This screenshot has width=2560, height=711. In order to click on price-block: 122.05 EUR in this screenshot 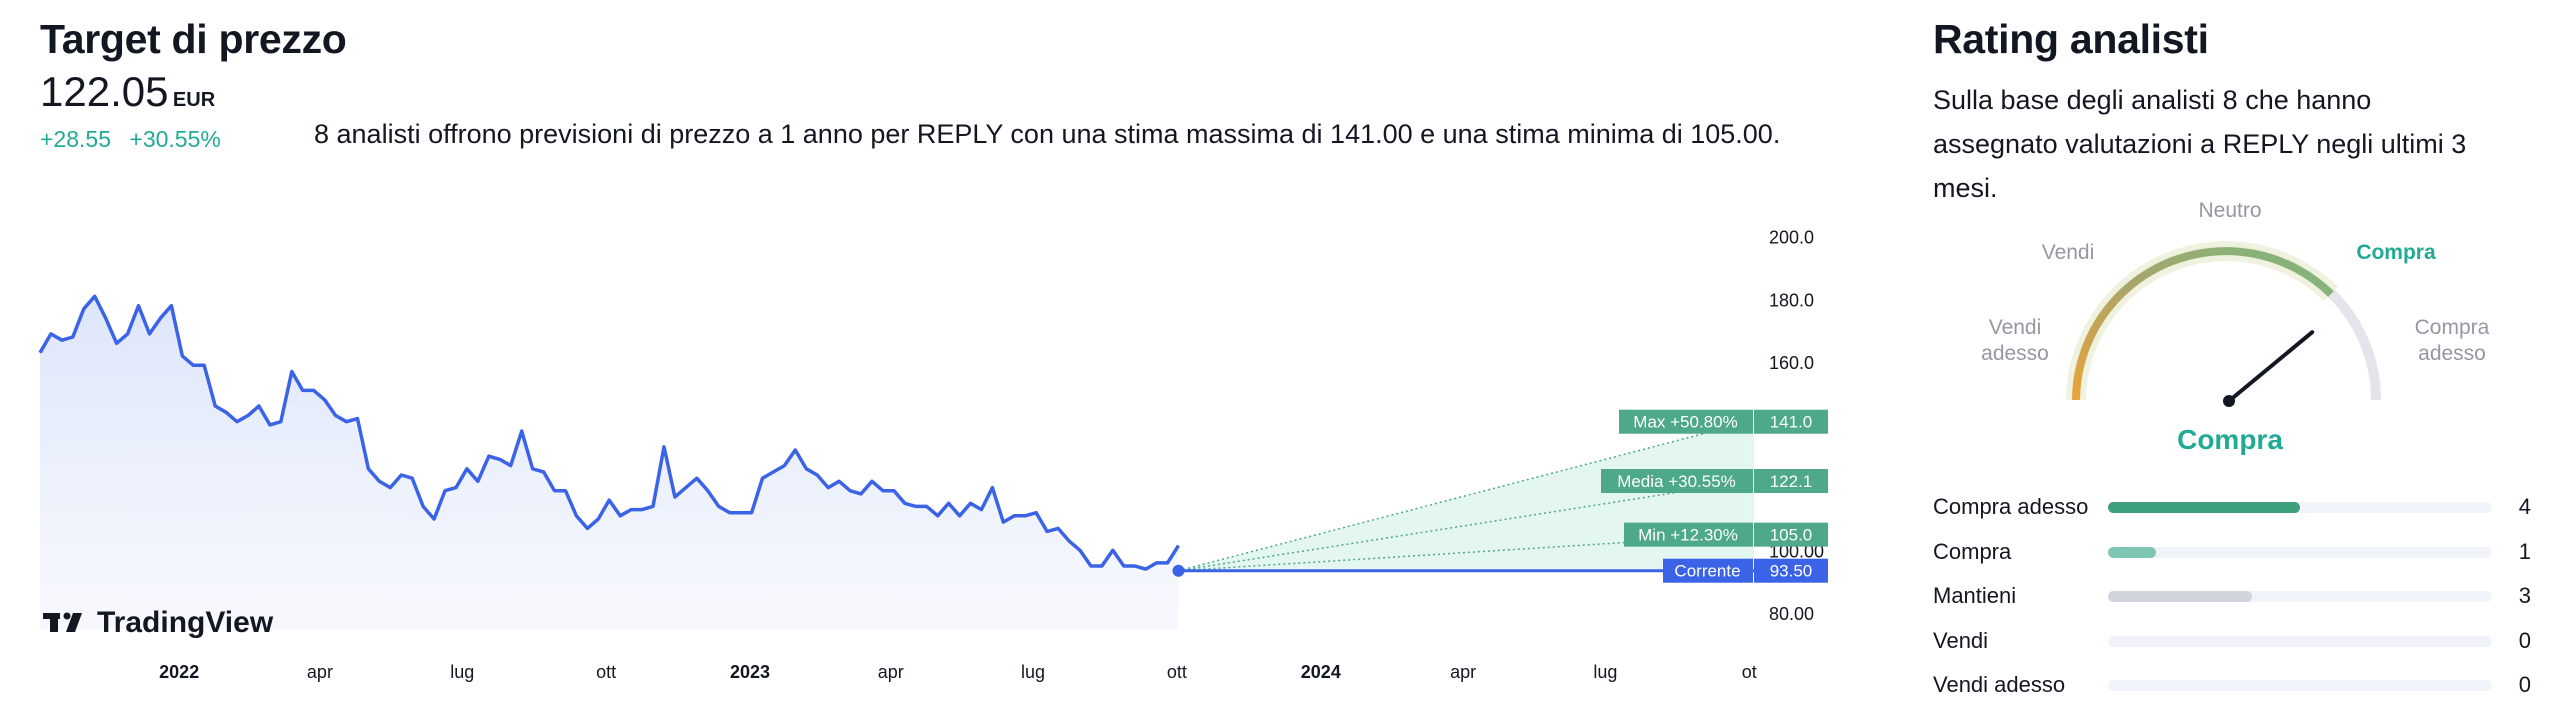, I will do `click(127, 92)`.